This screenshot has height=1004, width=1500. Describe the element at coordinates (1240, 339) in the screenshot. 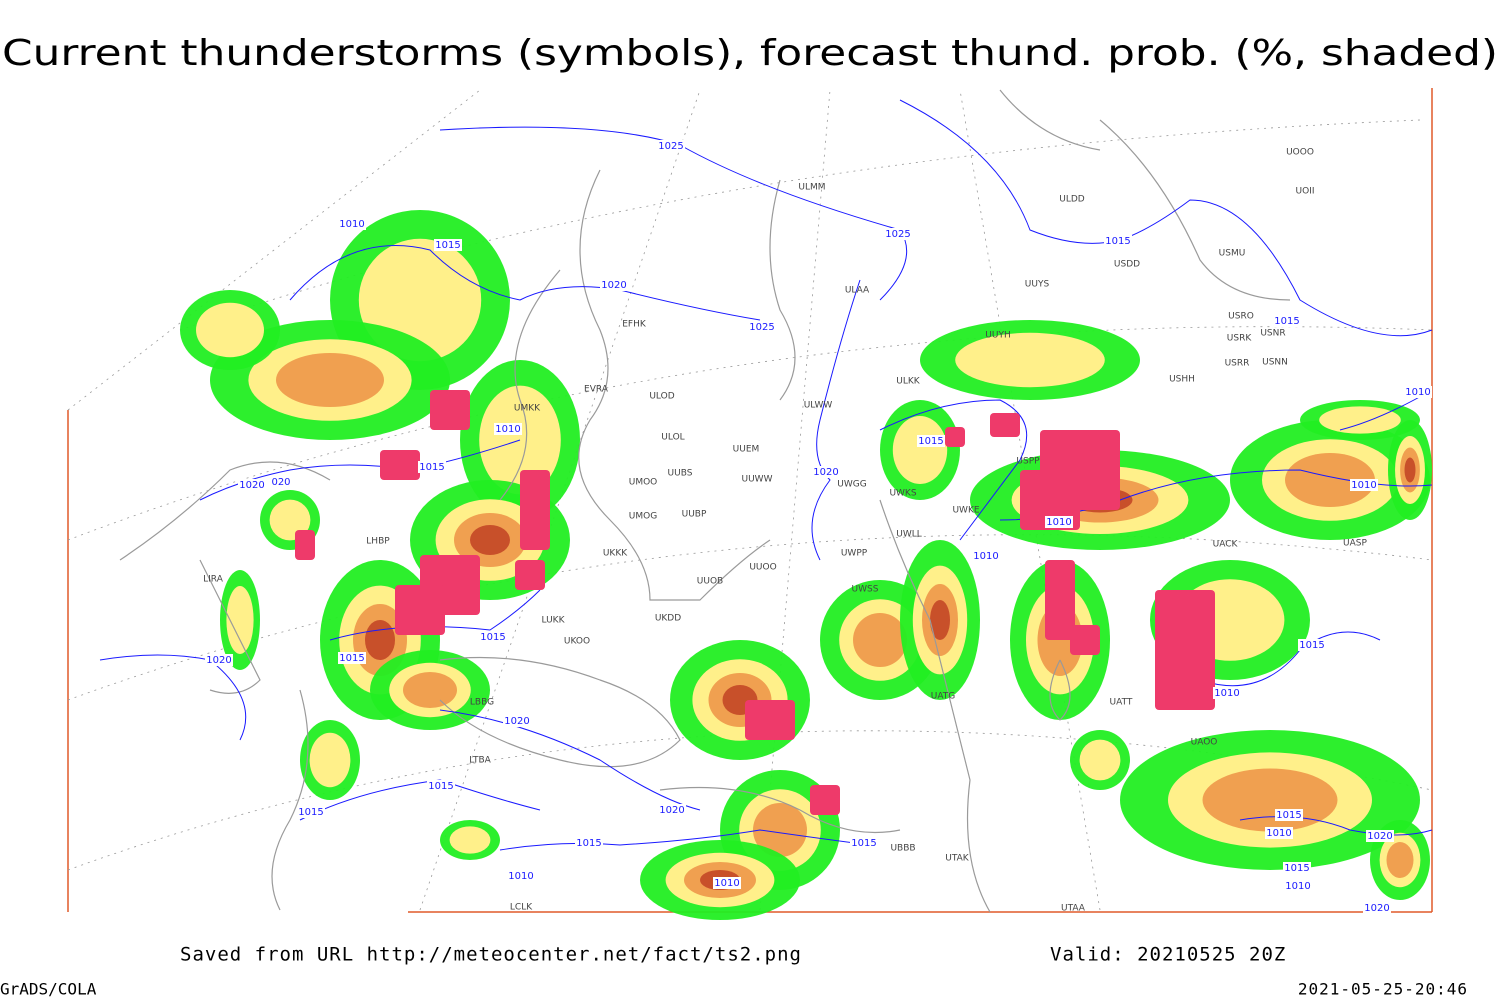

I see `station-code: USRK` at that location.